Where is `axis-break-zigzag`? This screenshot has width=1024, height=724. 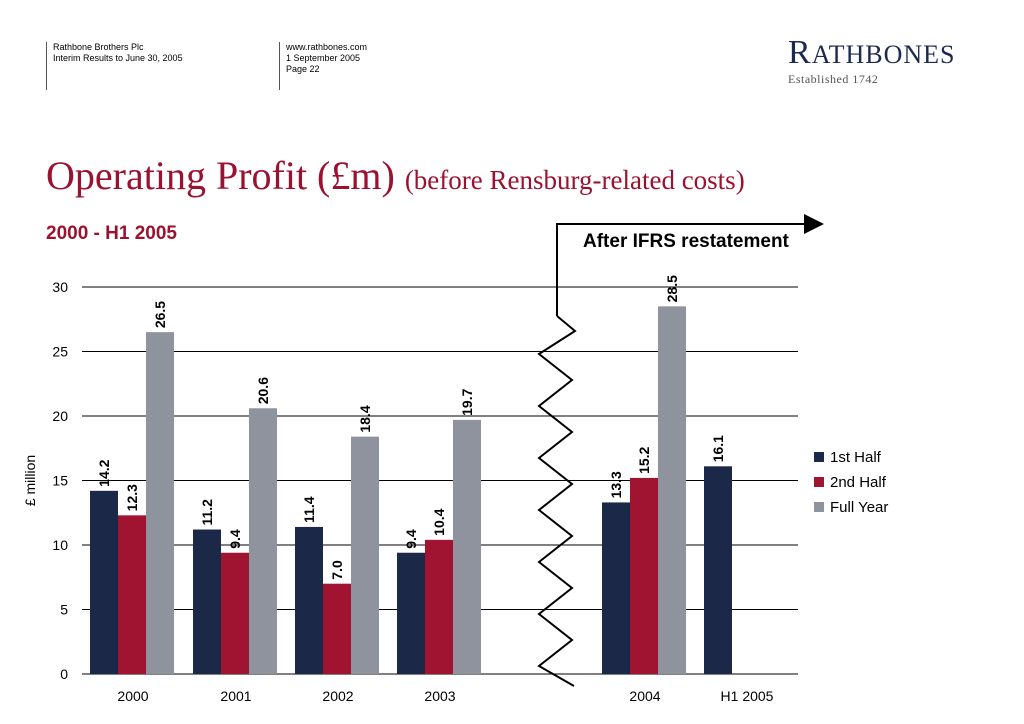
axis-break-zigzag is located at coordinates (557, 501).